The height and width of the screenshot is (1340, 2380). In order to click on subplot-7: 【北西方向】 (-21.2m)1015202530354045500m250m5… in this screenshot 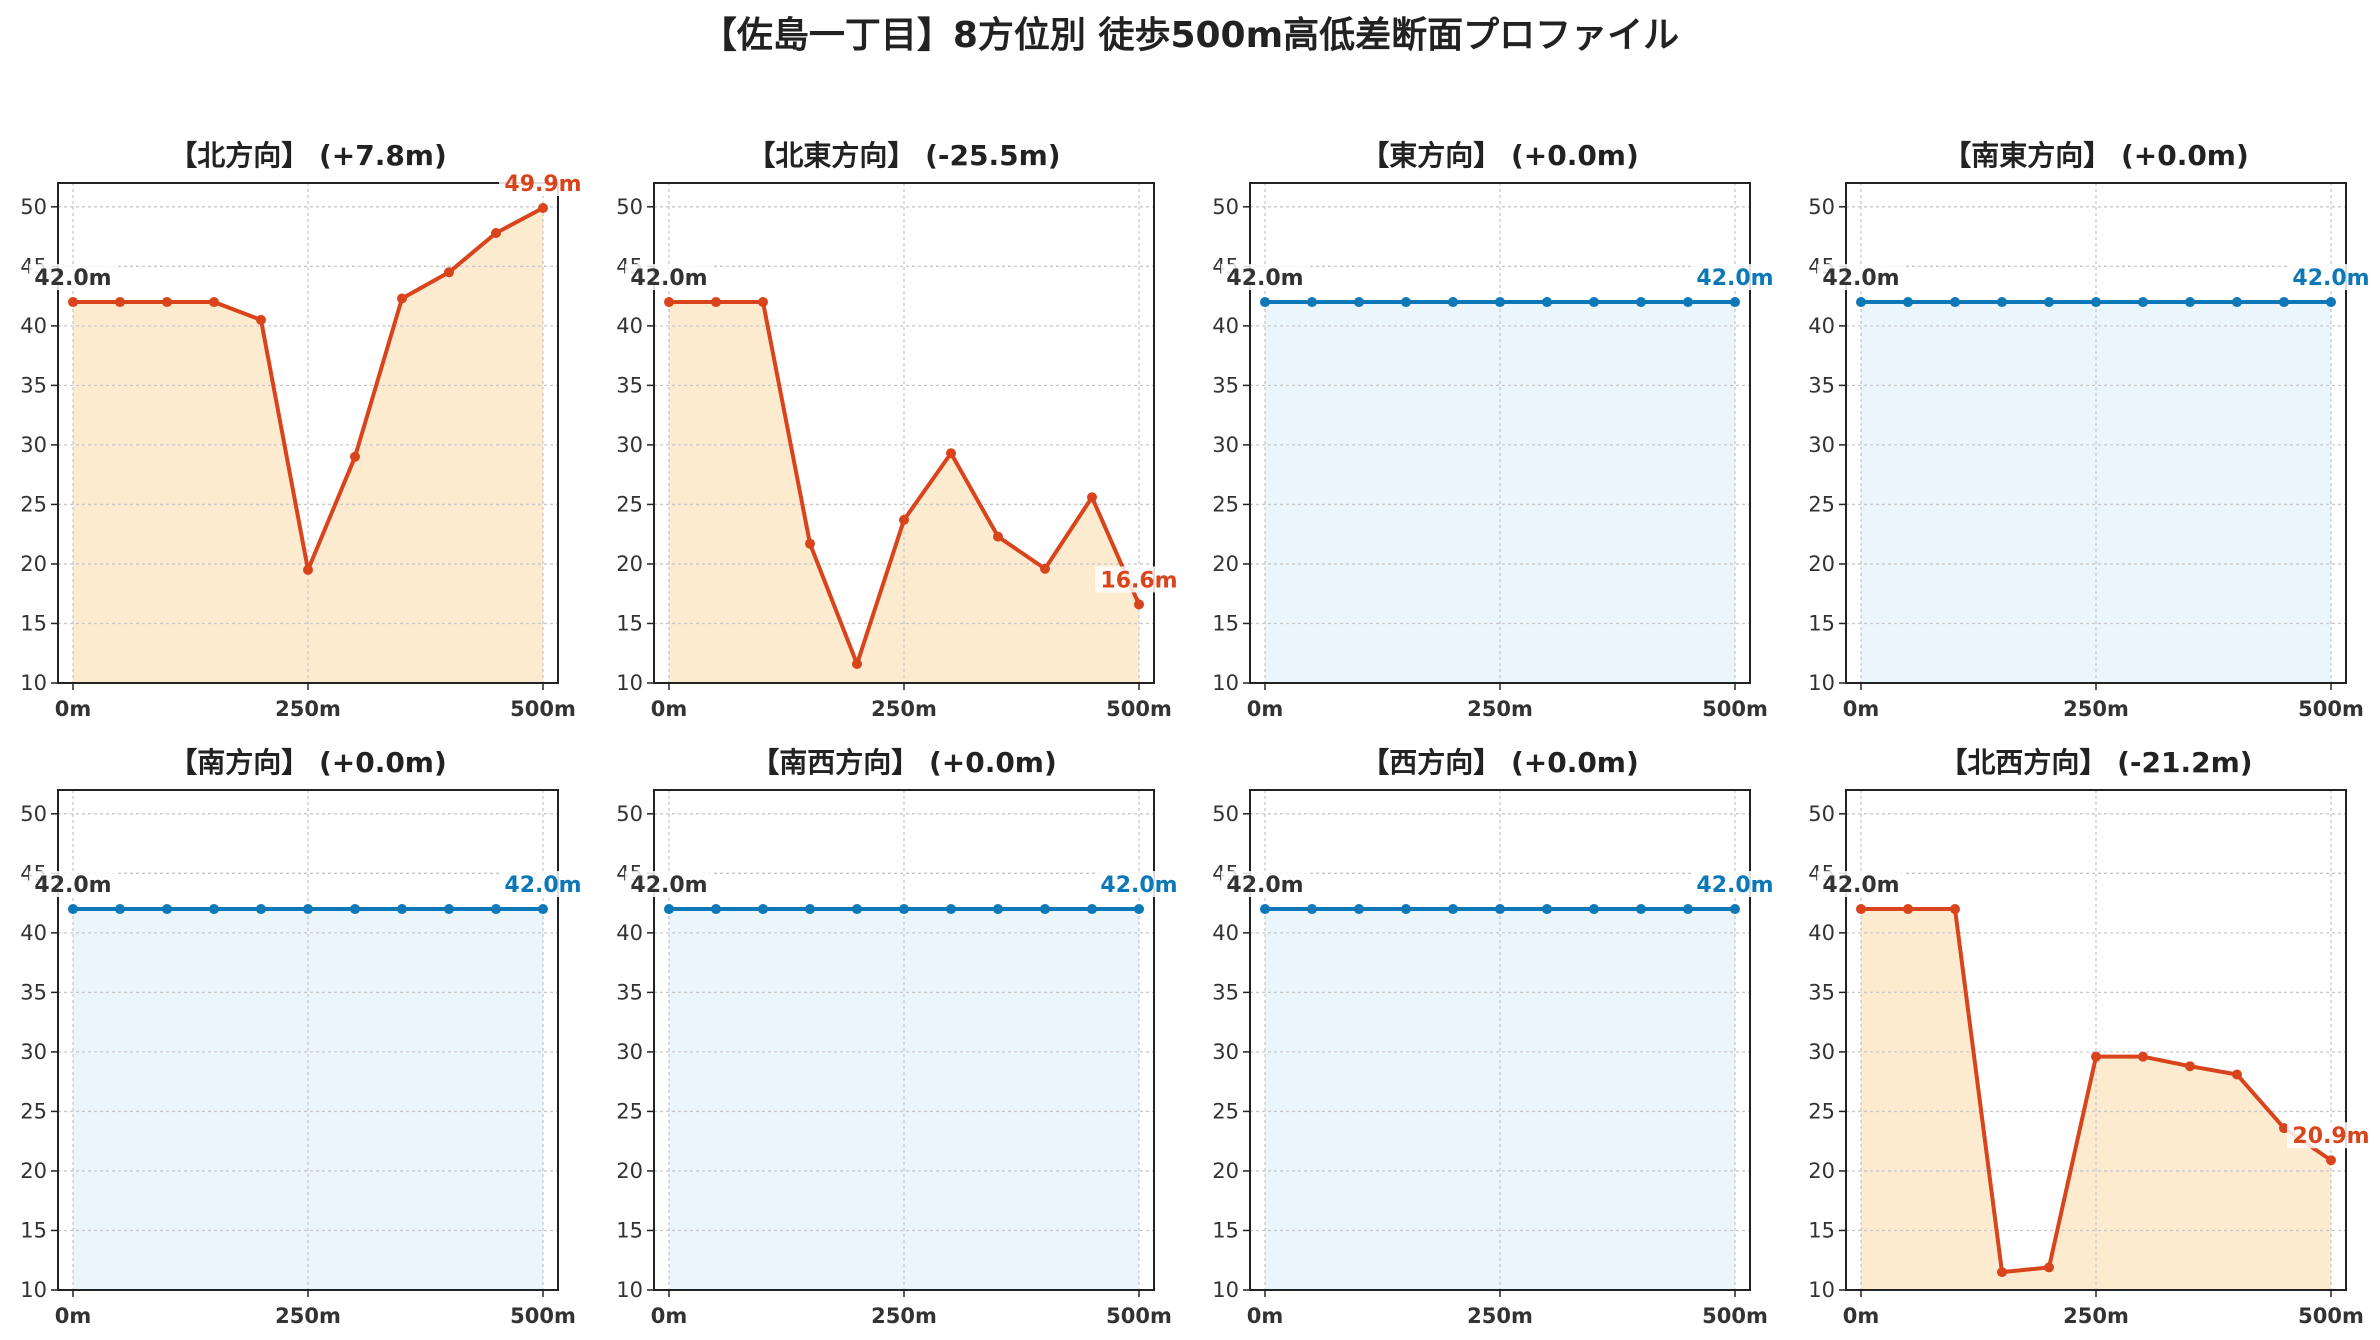, I will do `click(2091, 1037)`.